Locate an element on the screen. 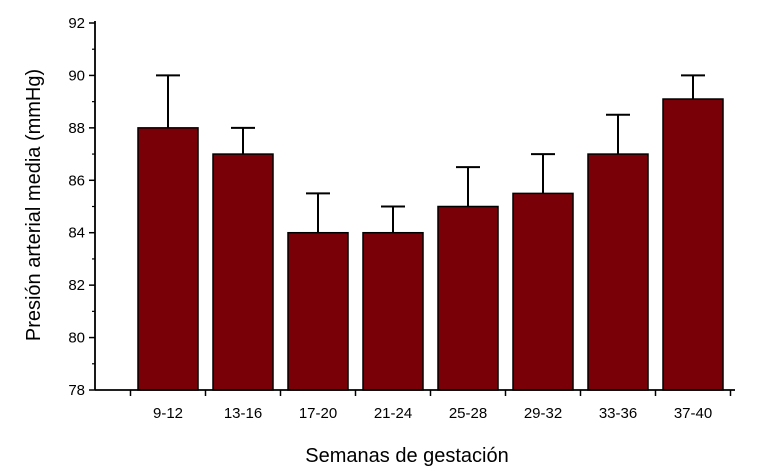 This screenshot has width=765, height=469. x-tick-label: 29-32 is located at coordinates (543, 413).